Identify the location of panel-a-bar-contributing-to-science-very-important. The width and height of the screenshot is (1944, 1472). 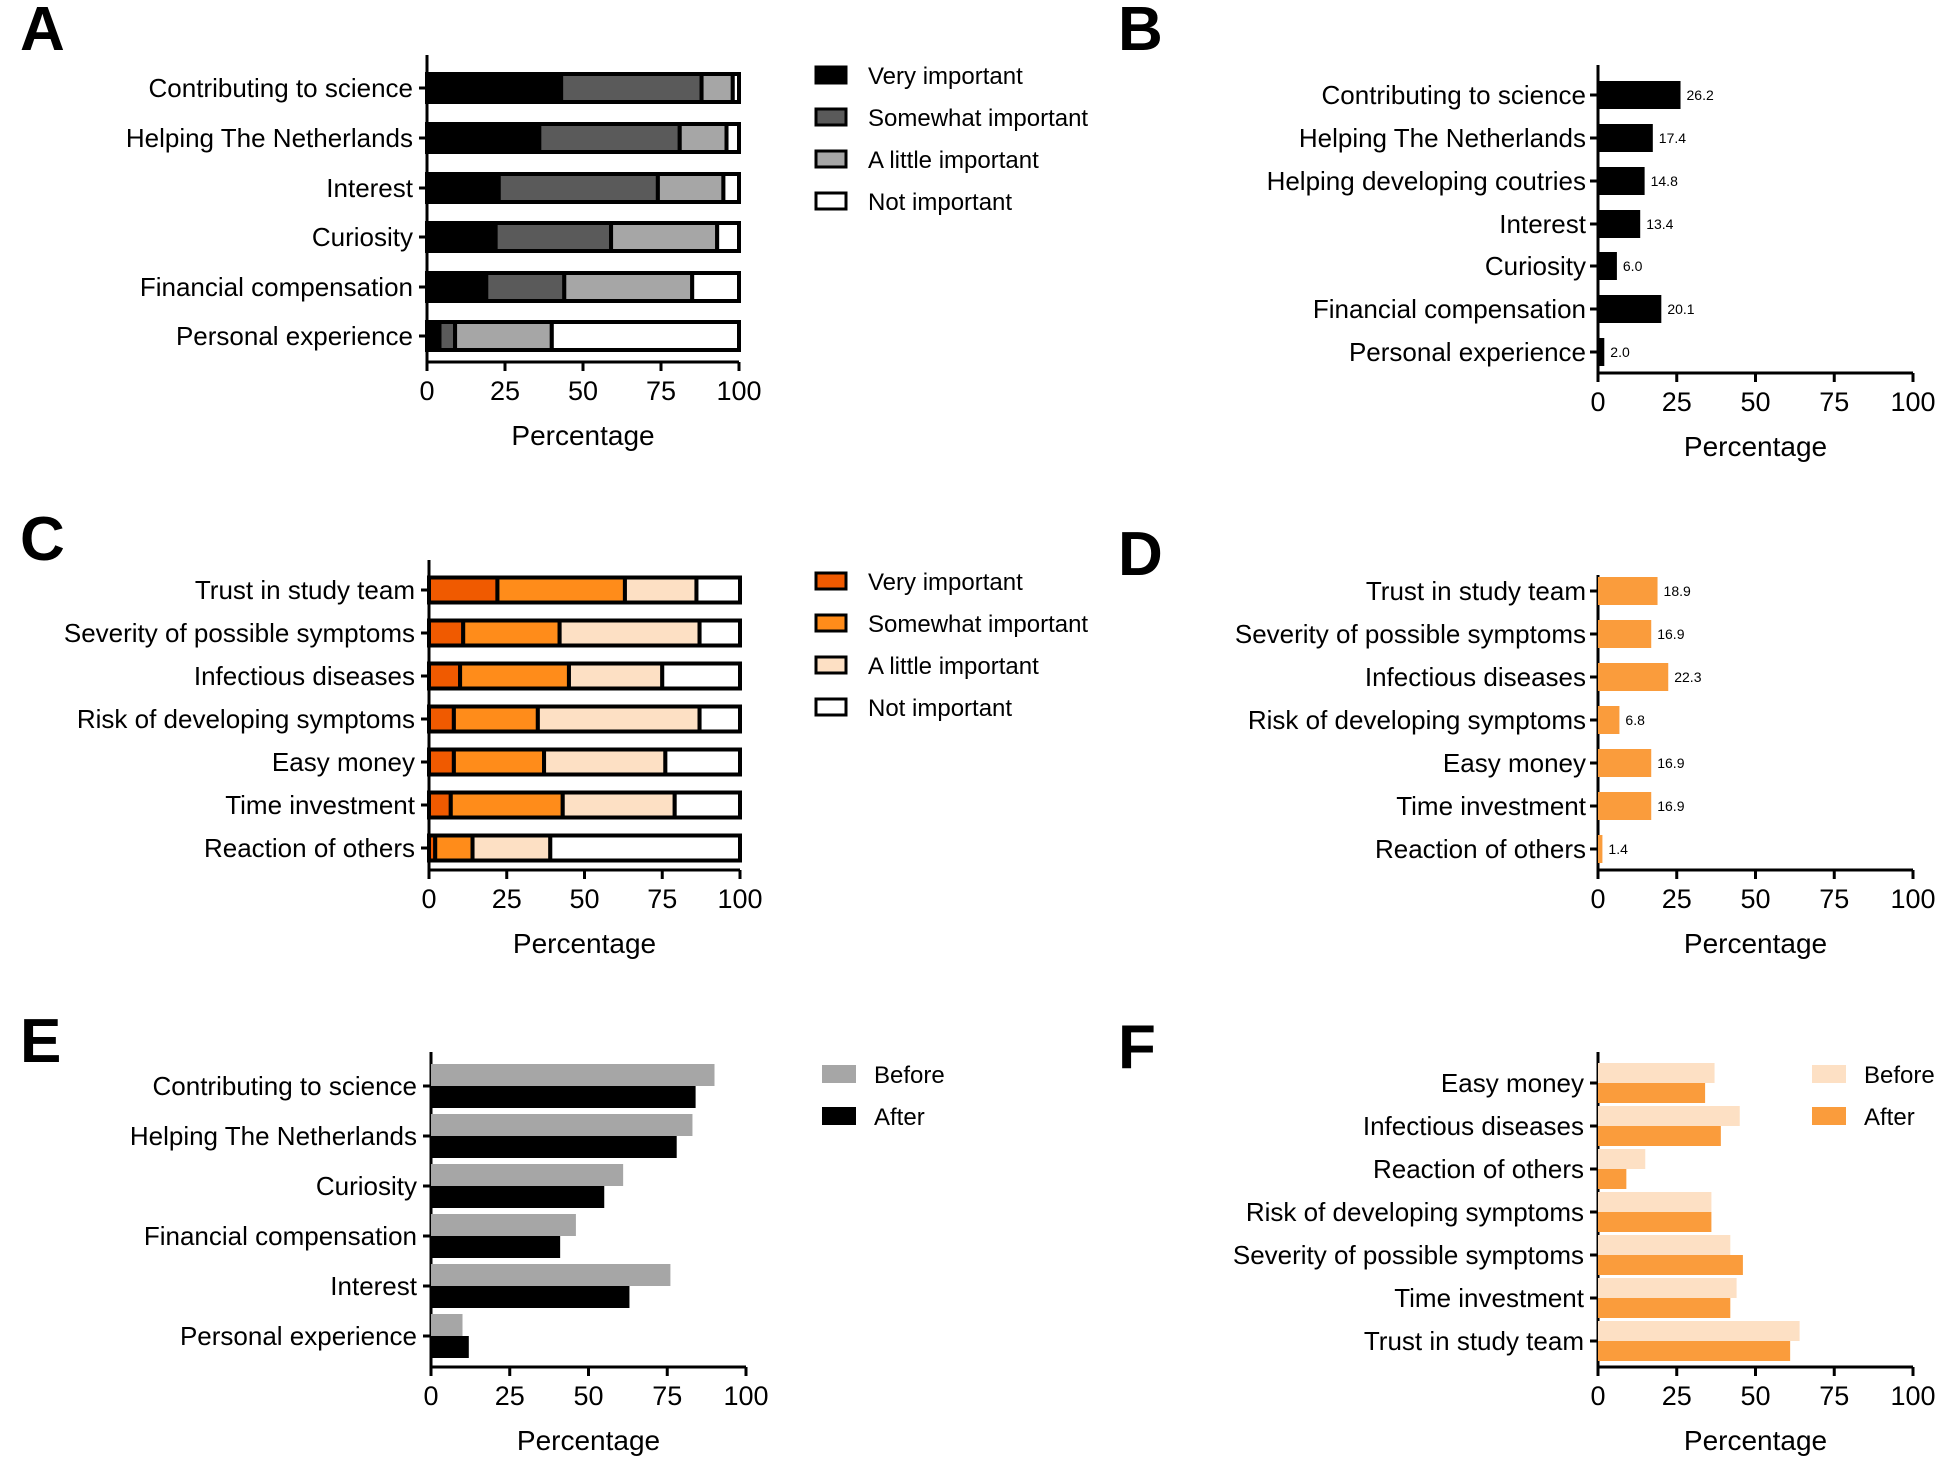
(494, 88).